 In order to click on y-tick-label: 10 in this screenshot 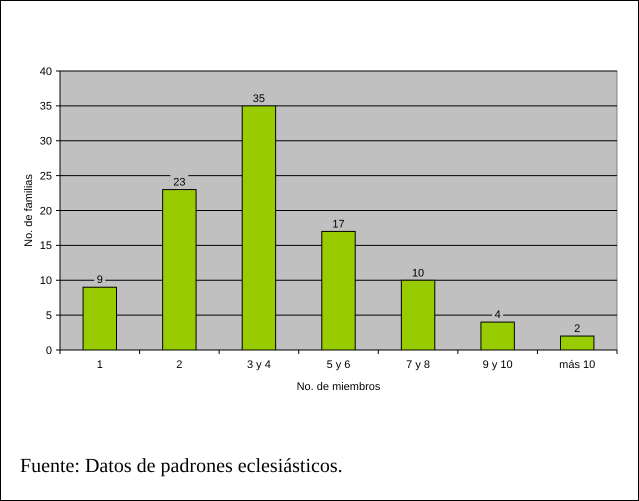, I will do `click(46, 281)`.